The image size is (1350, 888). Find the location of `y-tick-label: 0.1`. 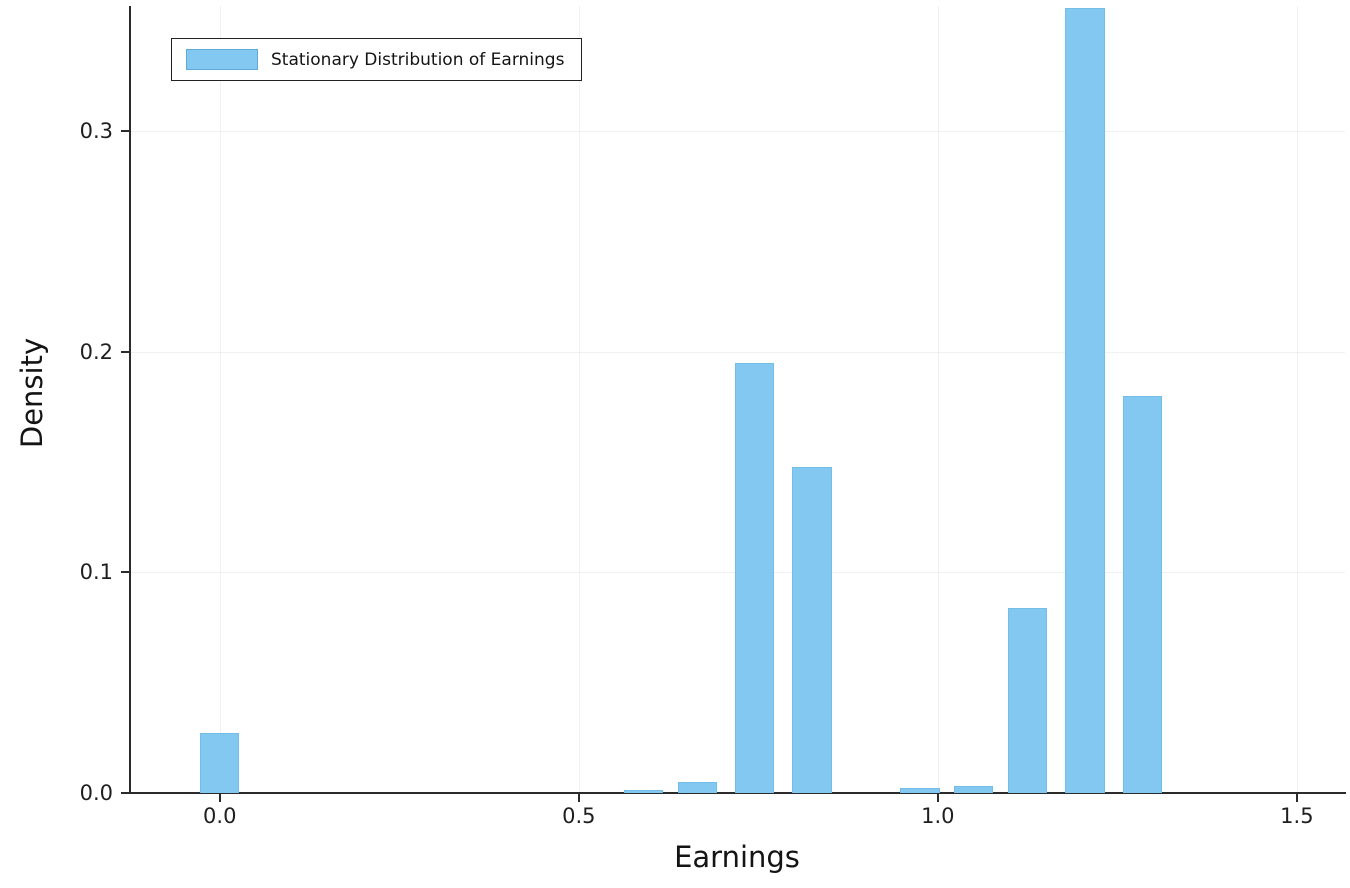

y-tick-label: 0.1 is located at coordinates (96, 572).